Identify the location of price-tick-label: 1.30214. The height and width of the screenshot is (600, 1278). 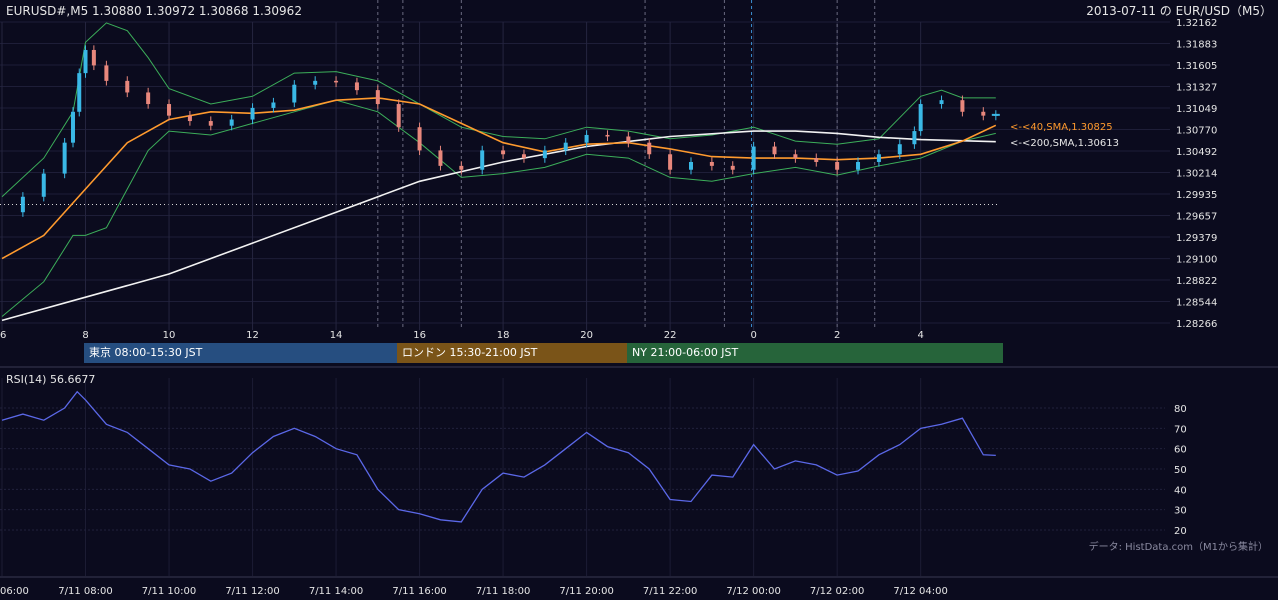
(1196, 174).